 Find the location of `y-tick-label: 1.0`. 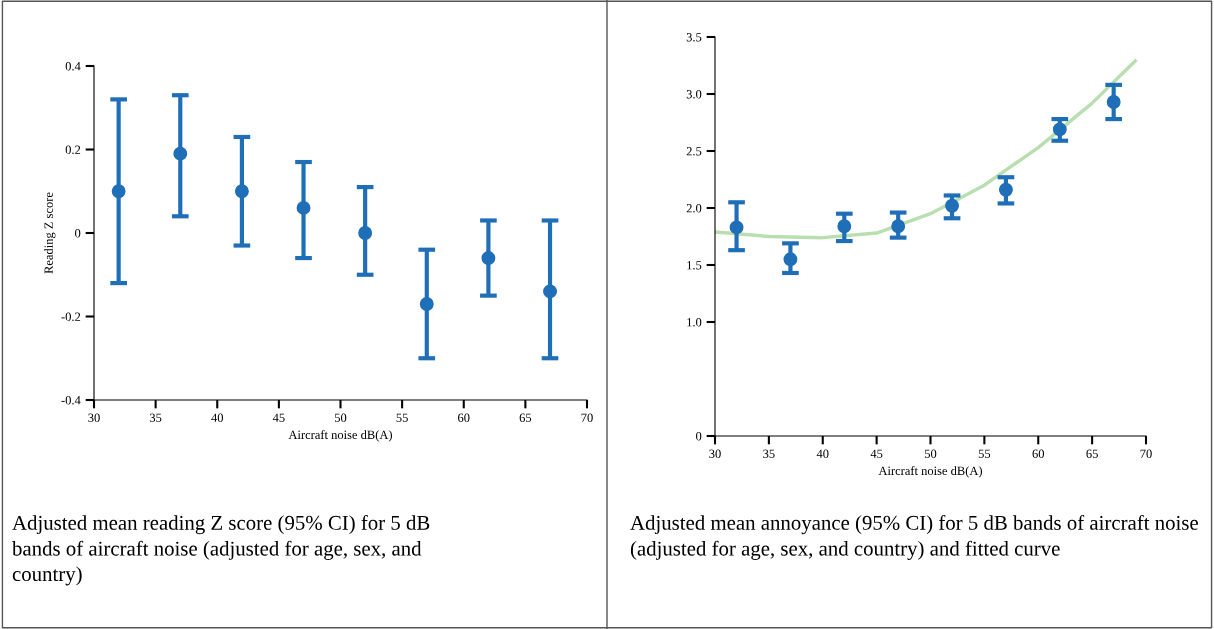

y-tick-label: 1.0 is located at coordinates (694, 322).